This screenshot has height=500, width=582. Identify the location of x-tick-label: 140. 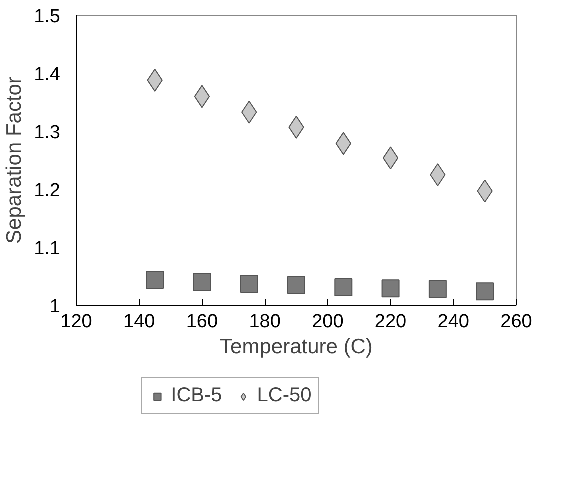
(140, 322).